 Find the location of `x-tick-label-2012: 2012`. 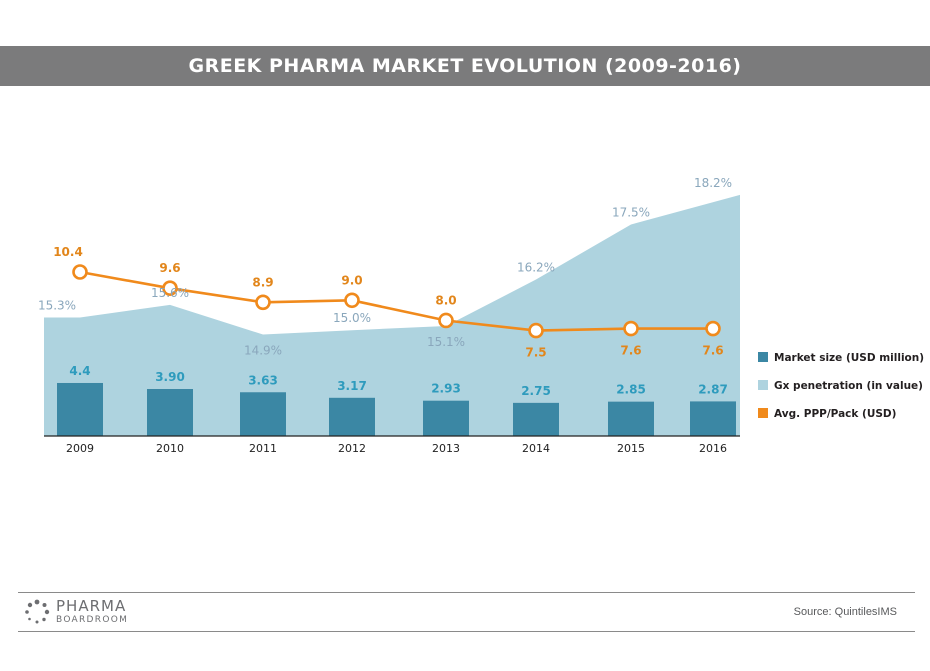

x-tick-label-2012: 2012 is located at coordinates (352, 448).